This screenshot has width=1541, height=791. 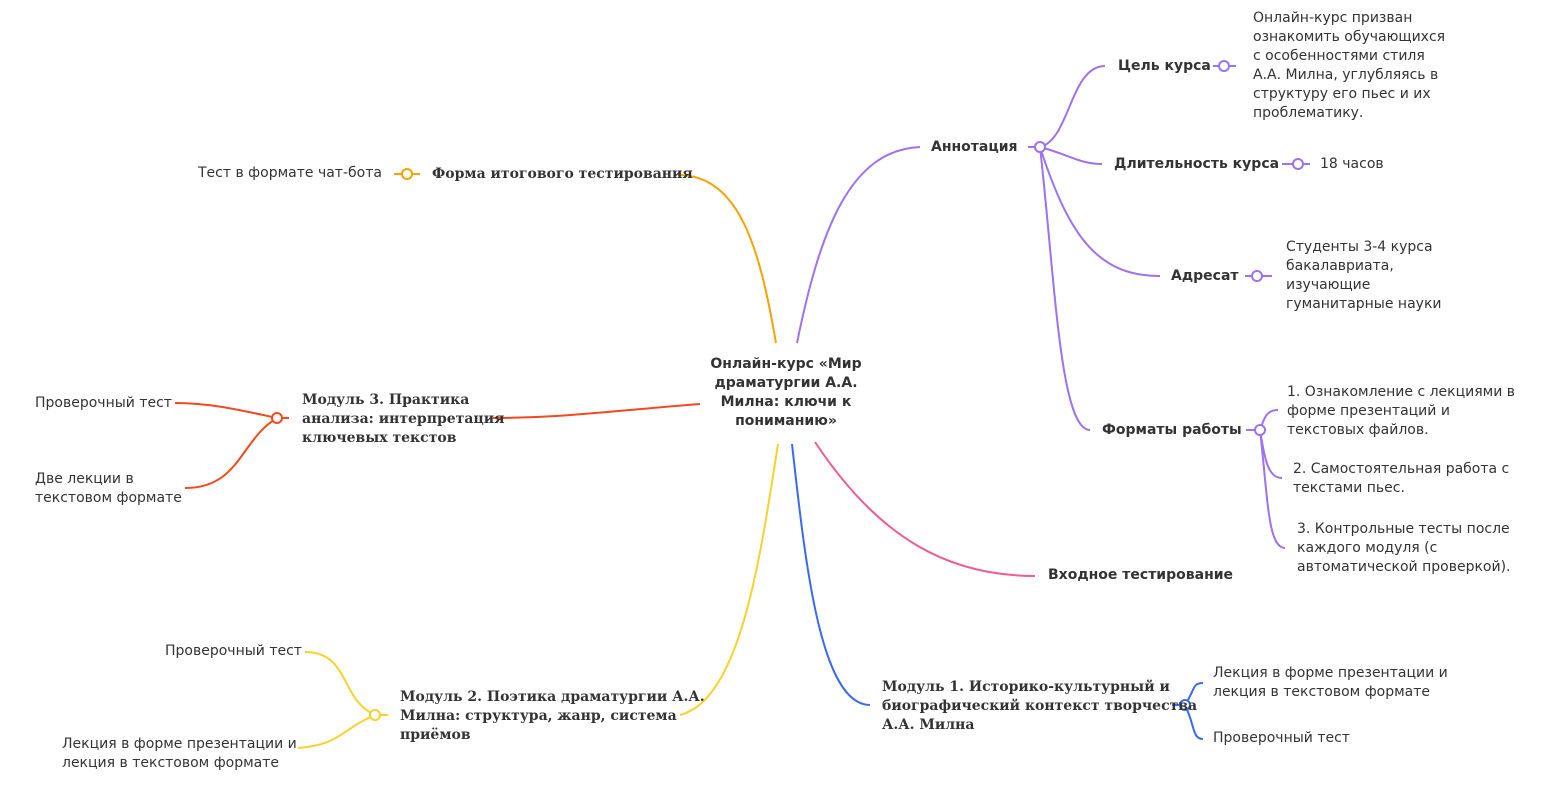 I want to click on text-line: 1. Ознакомление с лекциями в, so click(x=1401, y=392).